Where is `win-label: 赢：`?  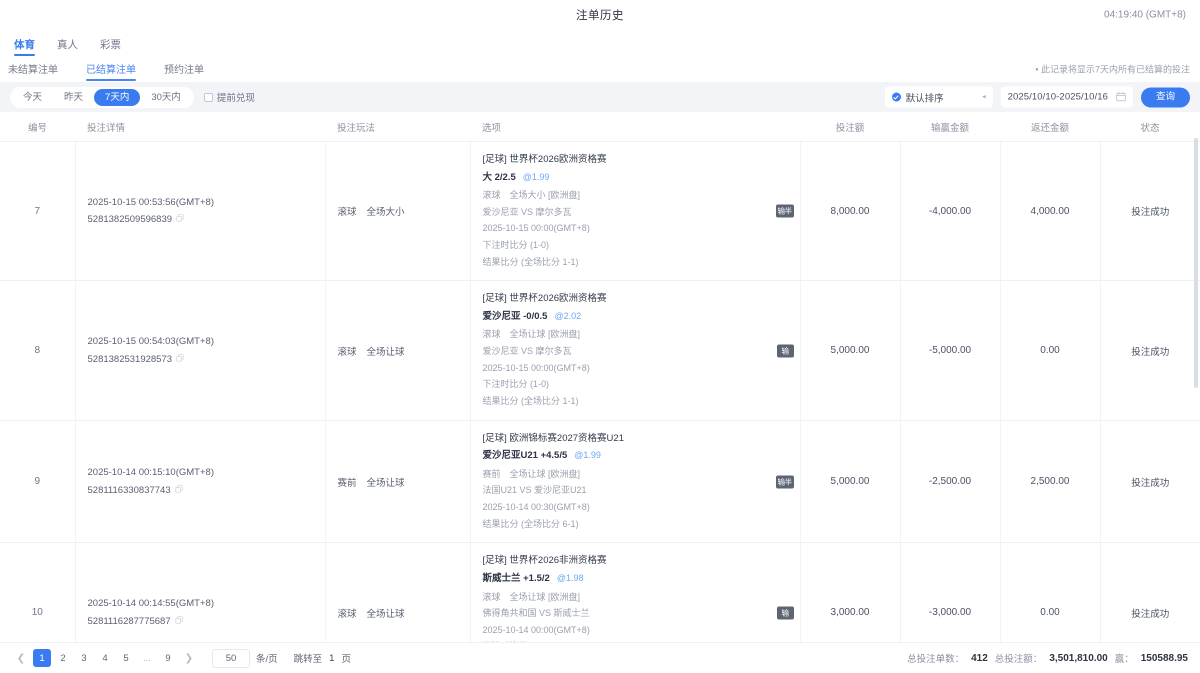 win-label: 赢： is located at coordinates (1124, 659).